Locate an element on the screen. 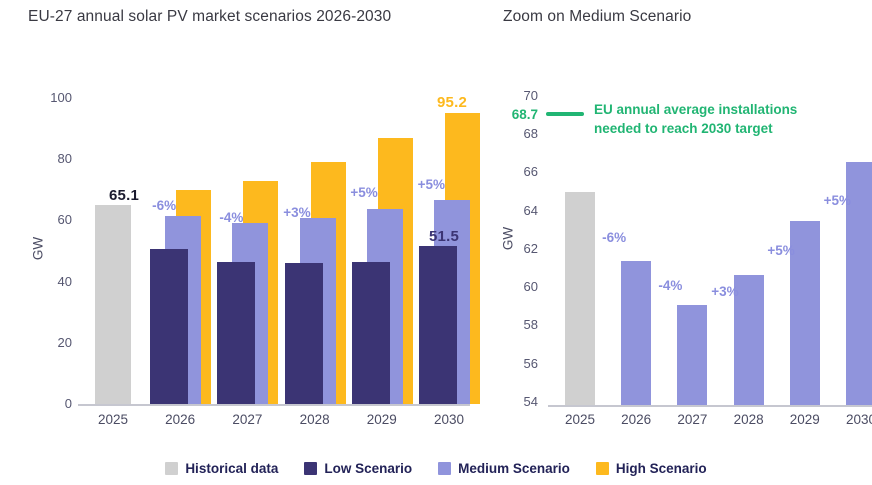  y-axis-tick-58: 58 is located at coordinates (530, 325).